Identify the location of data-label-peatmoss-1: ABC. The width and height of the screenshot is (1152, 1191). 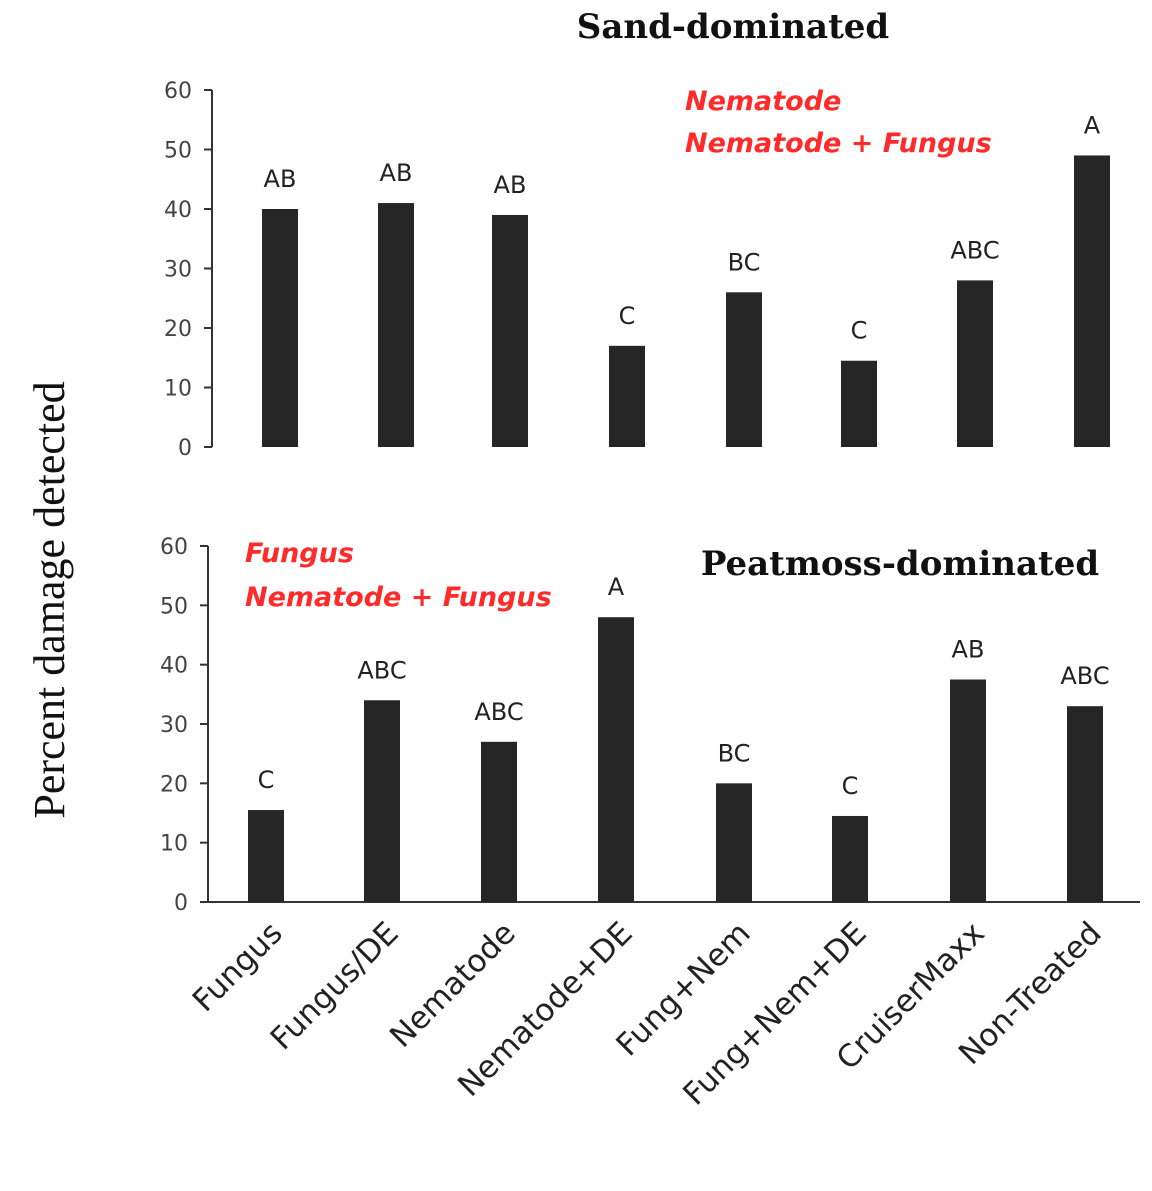
(381, 670).